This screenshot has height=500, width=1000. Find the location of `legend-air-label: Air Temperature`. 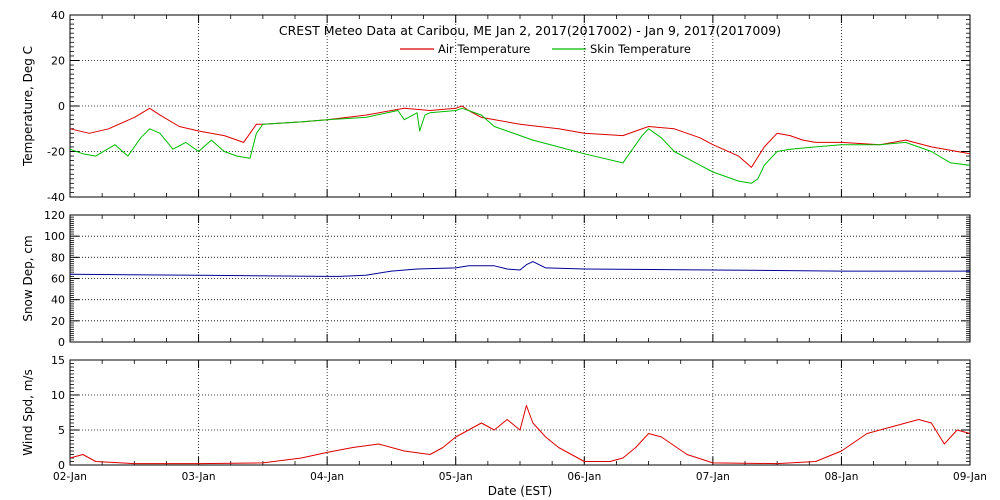

legend-air-label: Air Temperature is located at coordinates (484, 49).